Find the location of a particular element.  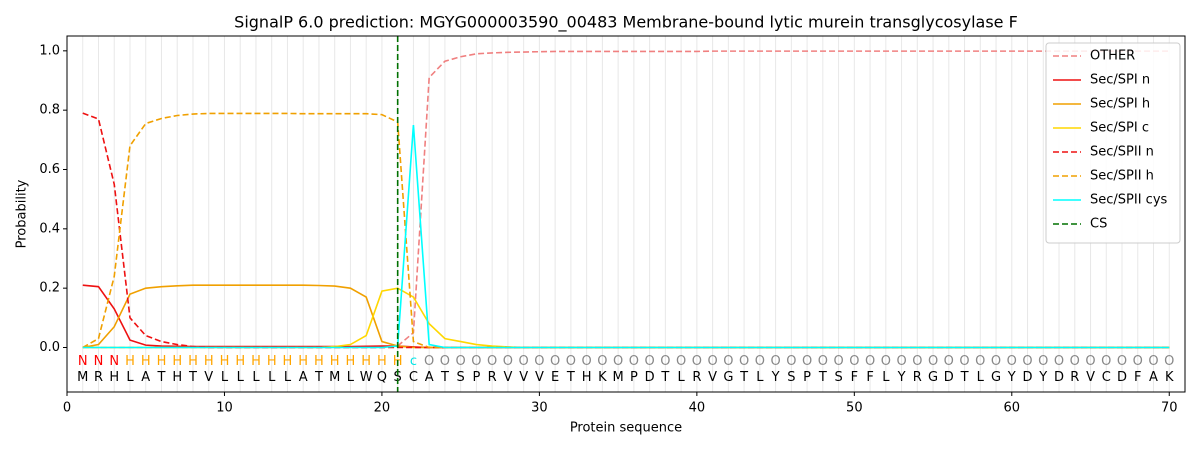

legend-label: Sec/SPI c is located at coordinates (1119, 128).